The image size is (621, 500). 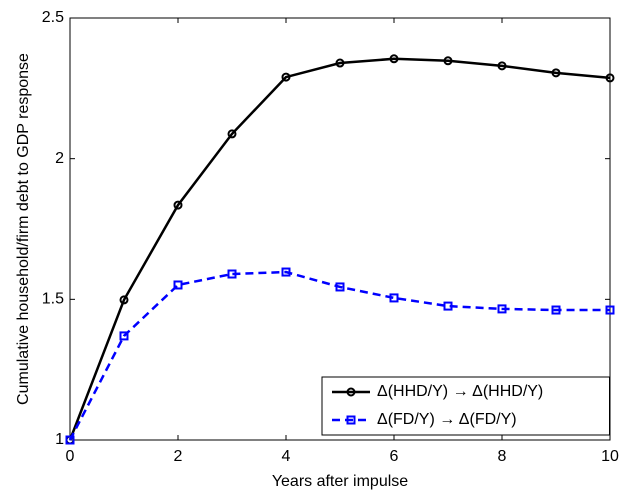 I want to click on y-tick-label: 2, so click(x=59, y=158).